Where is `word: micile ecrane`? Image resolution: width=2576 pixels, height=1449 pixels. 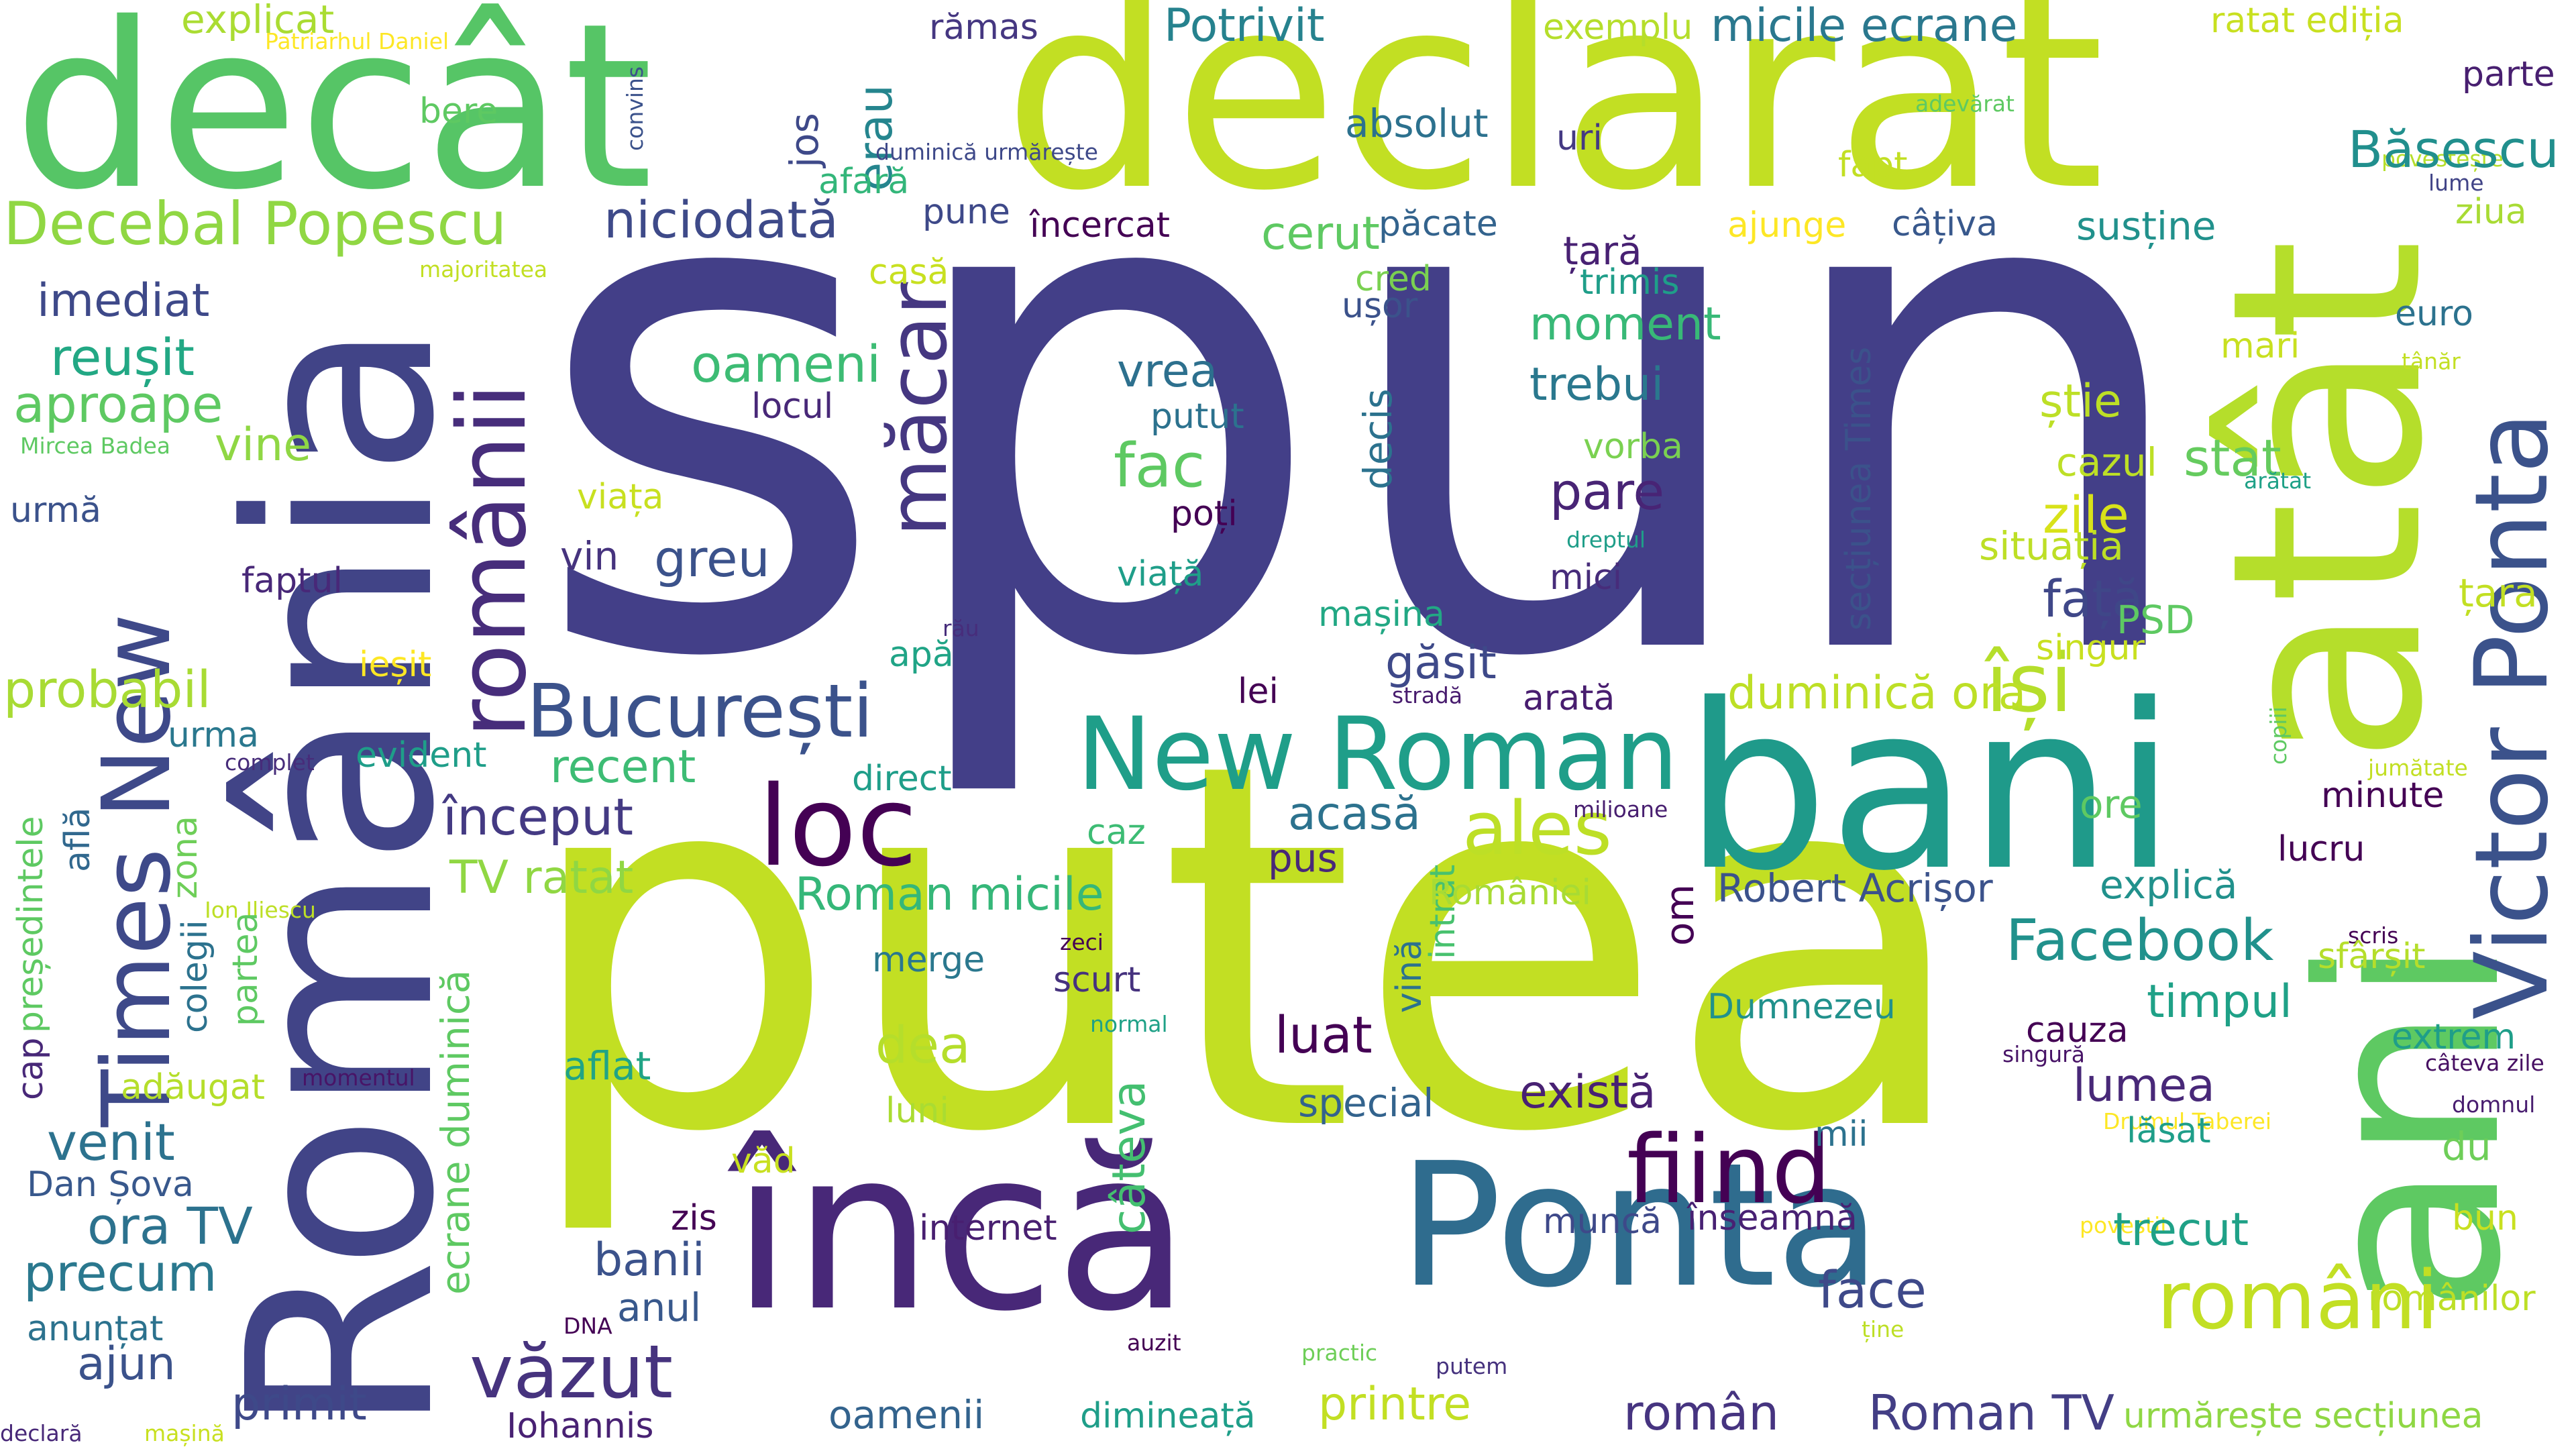 word: micile ecrane is located at coordinates (1864, 26).